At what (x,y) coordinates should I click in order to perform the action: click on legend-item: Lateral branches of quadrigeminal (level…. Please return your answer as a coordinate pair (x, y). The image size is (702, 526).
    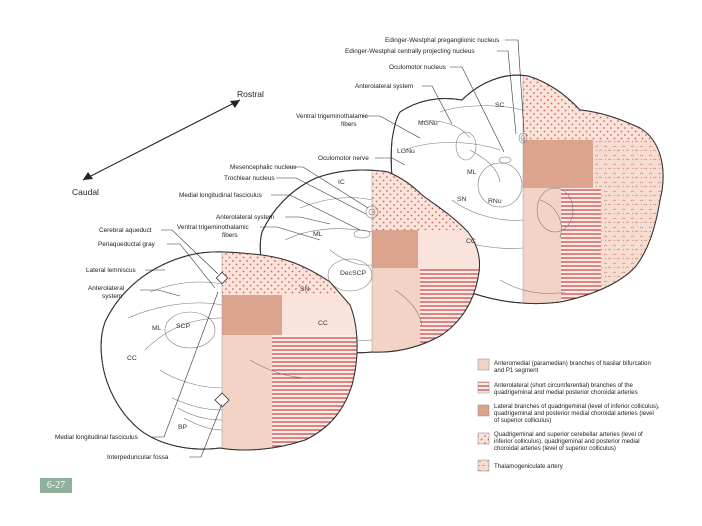
    Looking at the image, I should click on (568, 413).